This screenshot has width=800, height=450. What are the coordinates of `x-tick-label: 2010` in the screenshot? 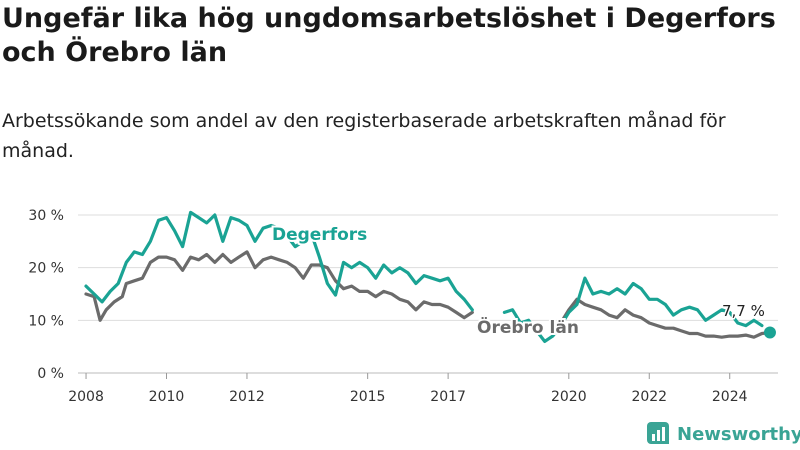 It's located at (167, 397).